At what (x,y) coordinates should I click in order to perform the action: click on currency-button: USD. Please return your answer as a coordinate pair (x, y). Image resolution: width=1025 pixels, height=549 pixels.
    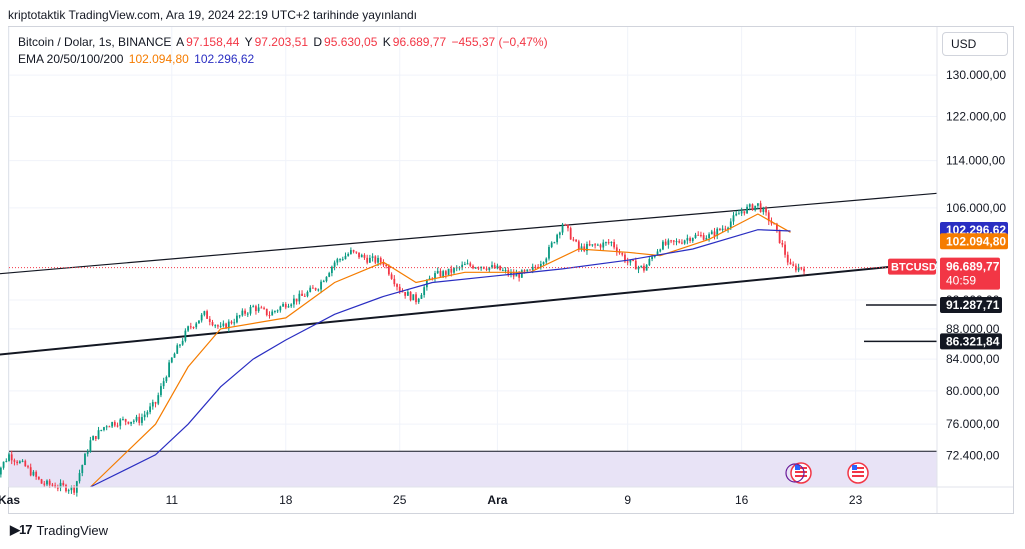
    Looking at the image, I should click on (975, 44).